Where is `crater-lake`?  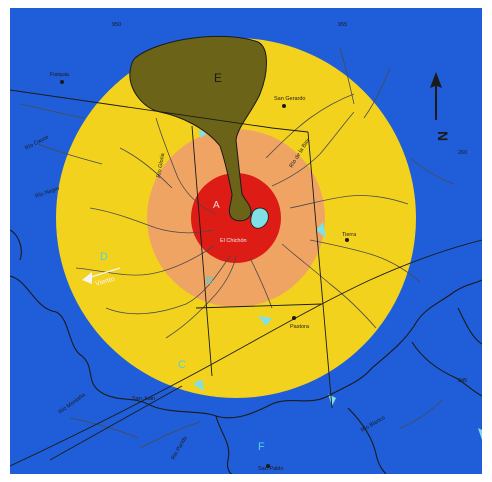
crater-lake is located at coordinates (259, 218).